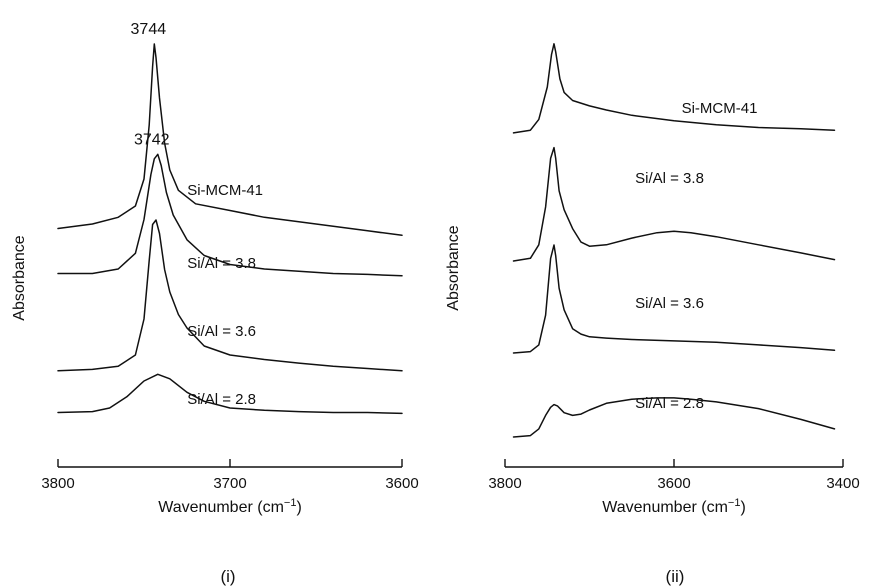  I want to click on peak-annotation: 3742, so click(152, 139).